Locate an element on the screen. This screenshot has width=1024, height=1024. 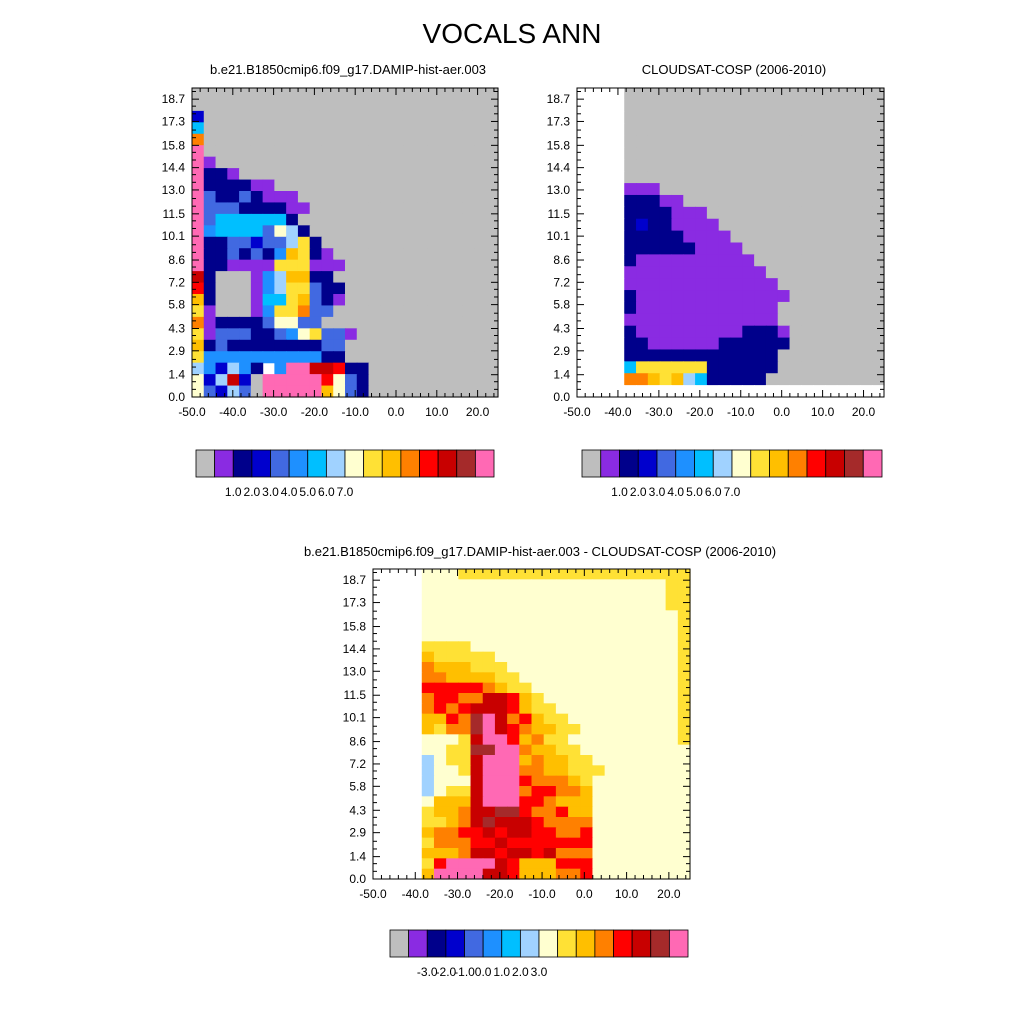
y-tick-label: 2.9 is located at coordinates (357, 833).